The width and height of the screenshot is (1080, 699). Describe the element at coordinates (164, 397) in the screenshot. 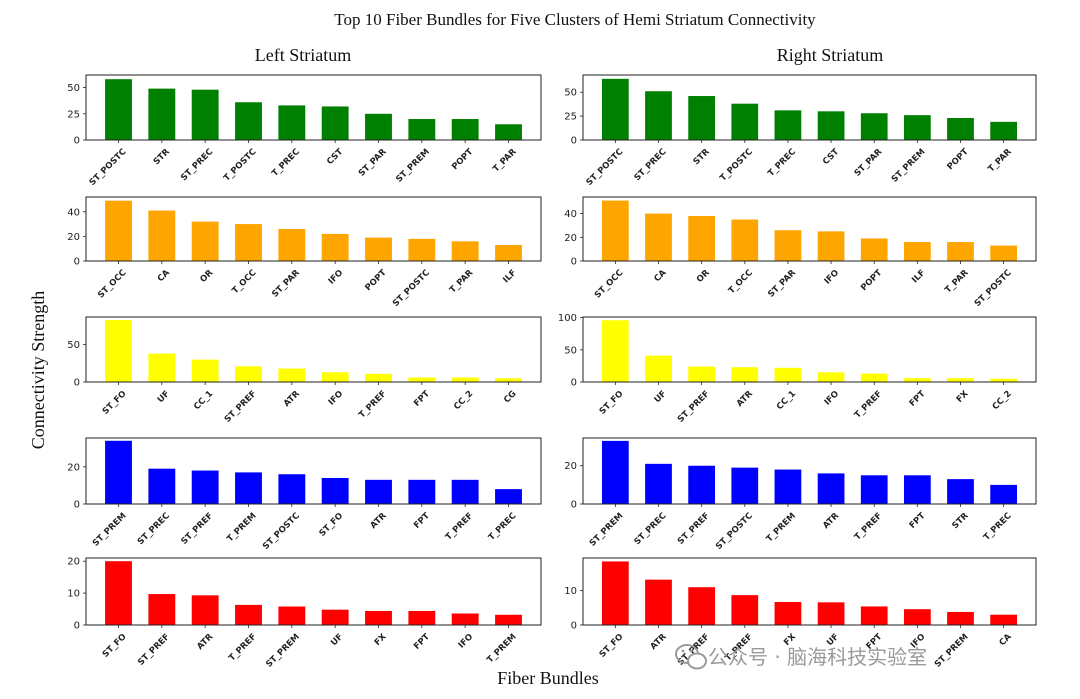

I see `x-tick-label: UF` at that location.